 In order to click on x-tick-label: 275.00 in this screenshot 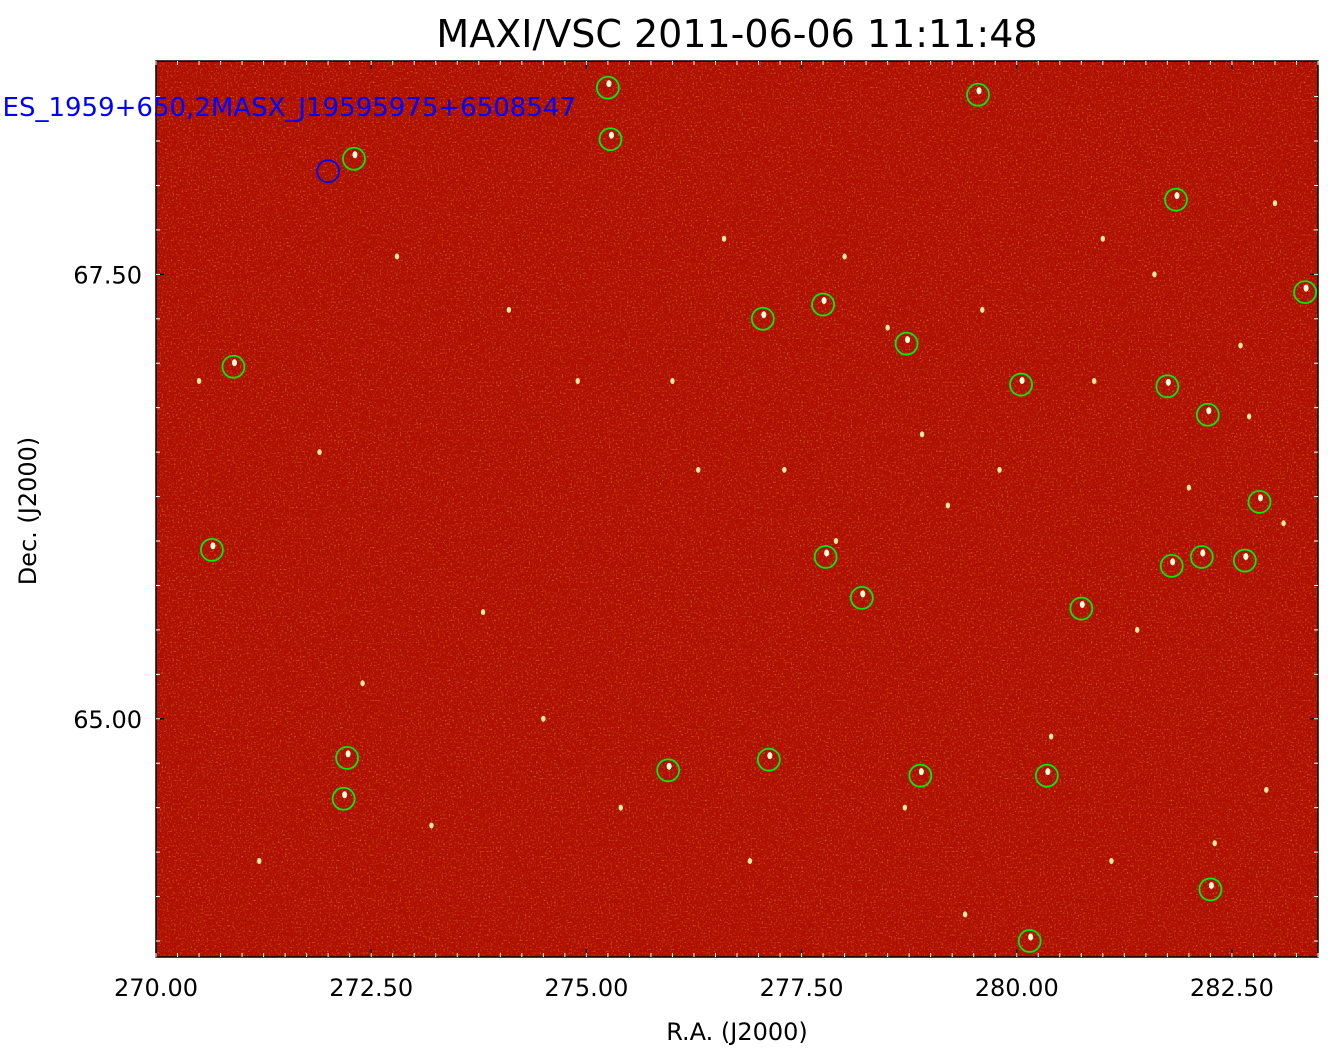, I will do `click(586, 988)`.